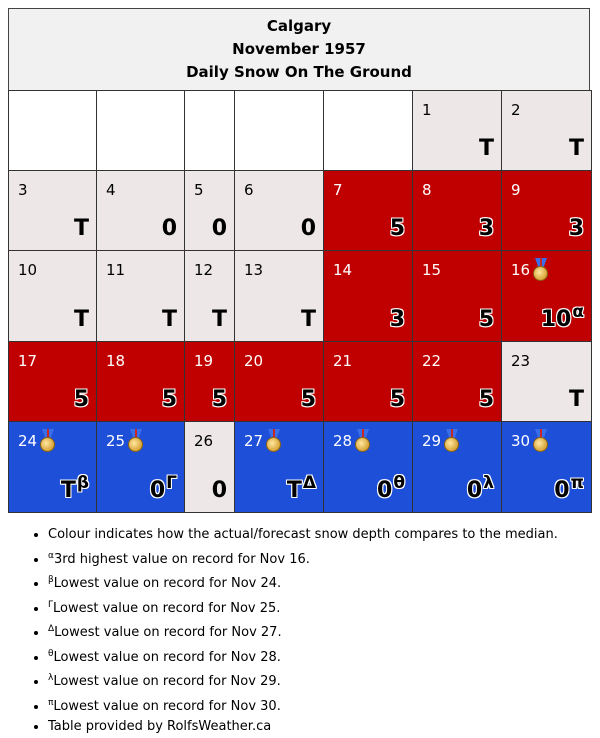 Image resolution: width=600 pixels, height=738 pixels. Describe the element at coordinates (343, 361) in the screenshot. I see `day-number: 21` at that location.